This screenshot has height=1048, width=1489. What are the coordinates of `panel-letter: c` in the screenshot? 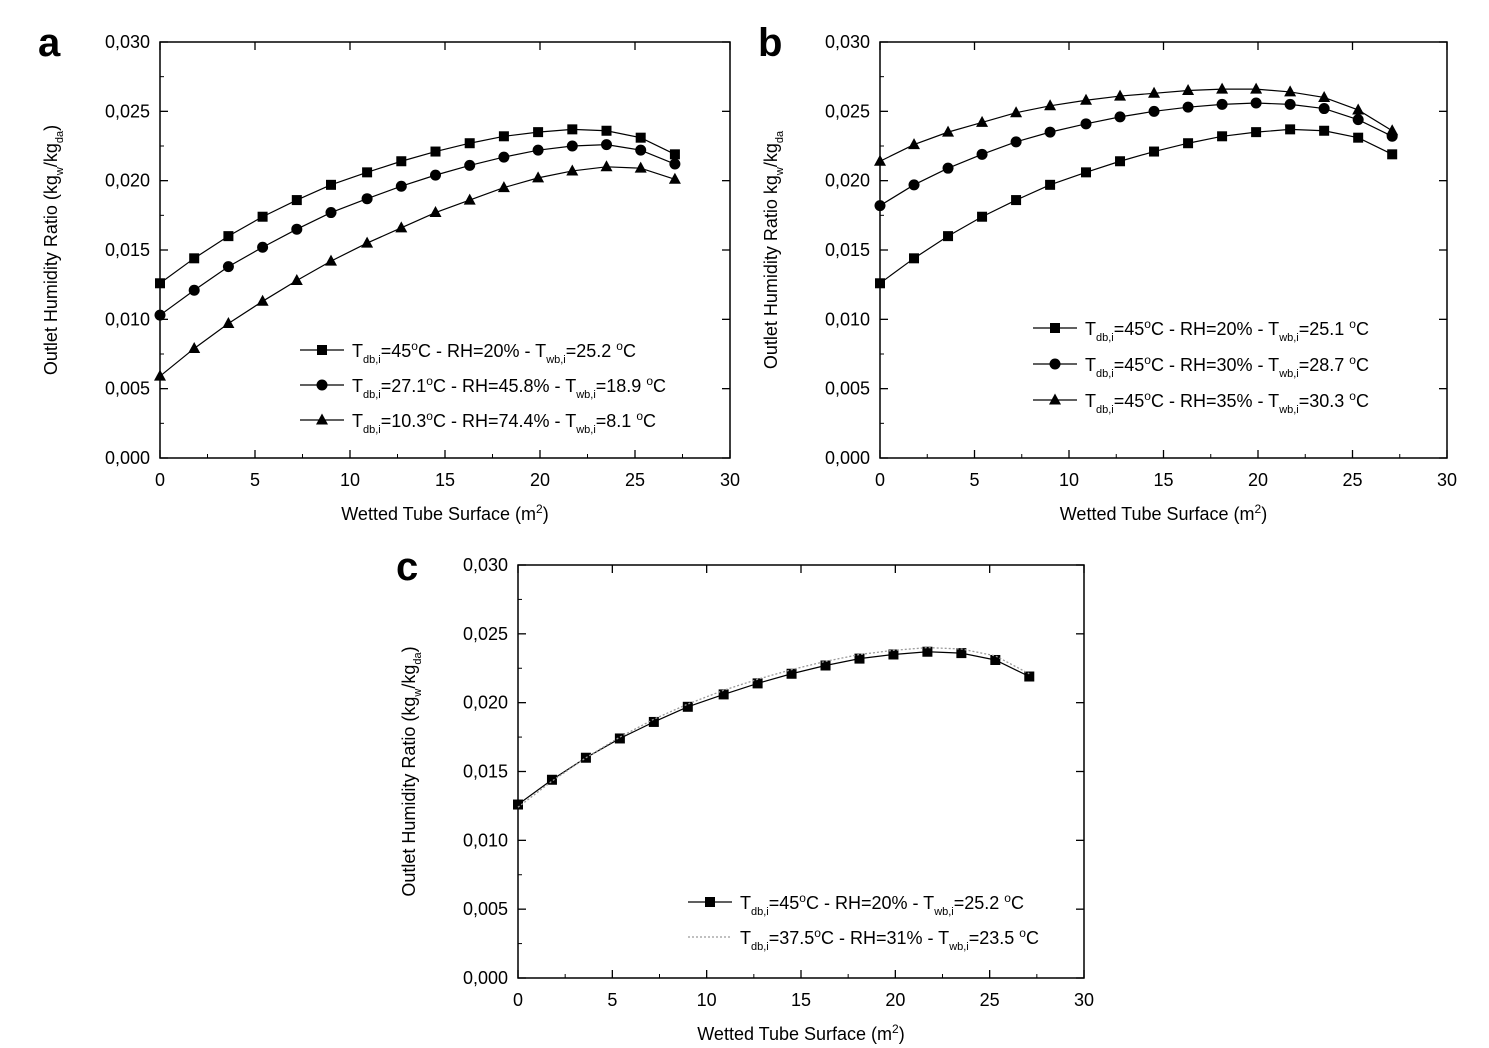 It's located at (407, 567).